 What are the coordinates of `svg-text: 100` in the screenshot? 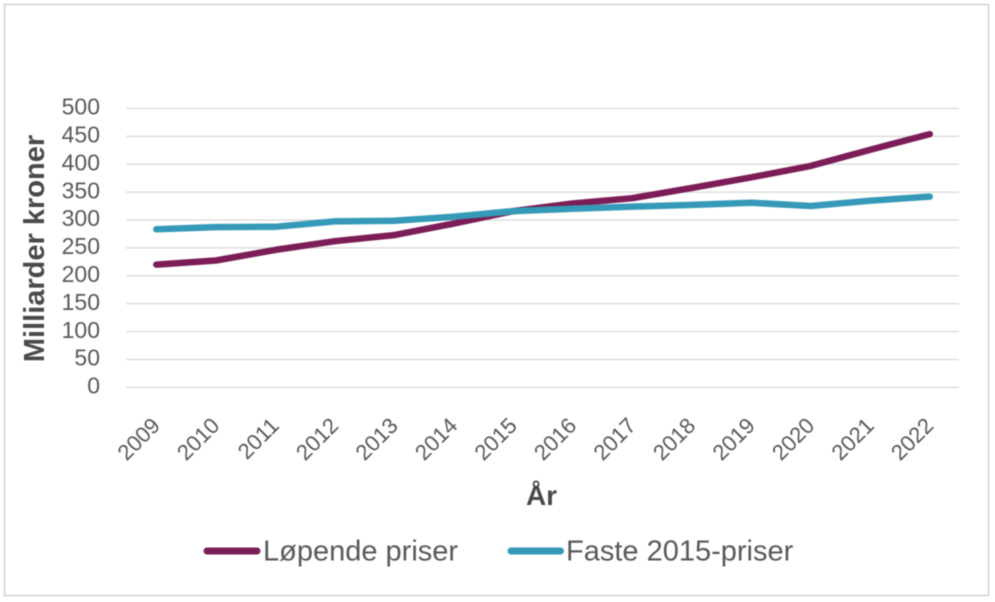 It's located at (81, 330).